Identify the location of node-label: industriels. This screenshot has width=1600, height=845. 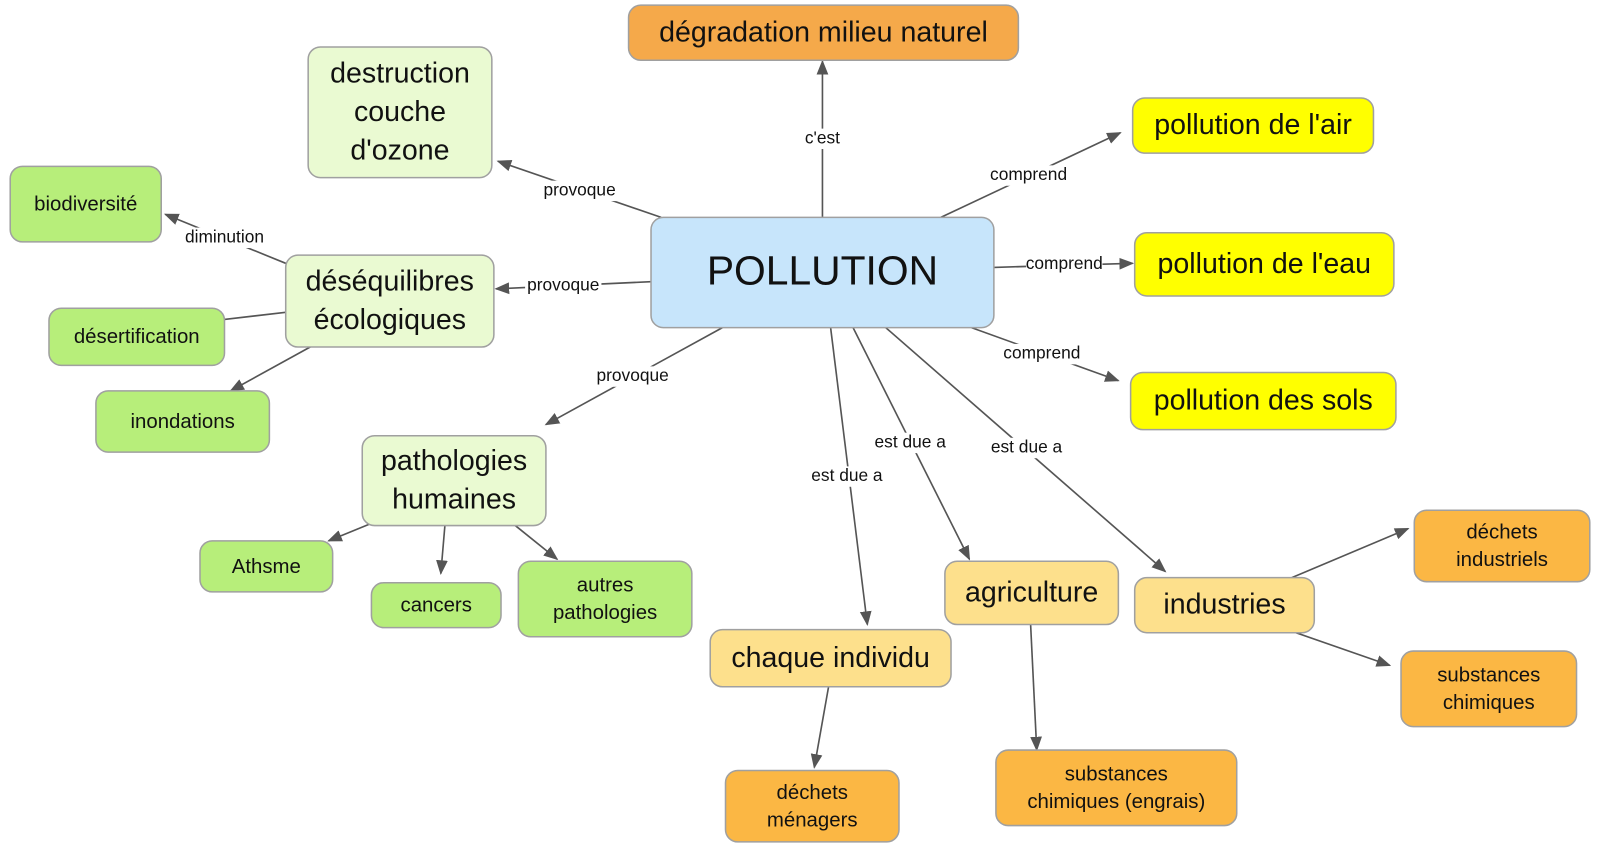
(1502, 560).